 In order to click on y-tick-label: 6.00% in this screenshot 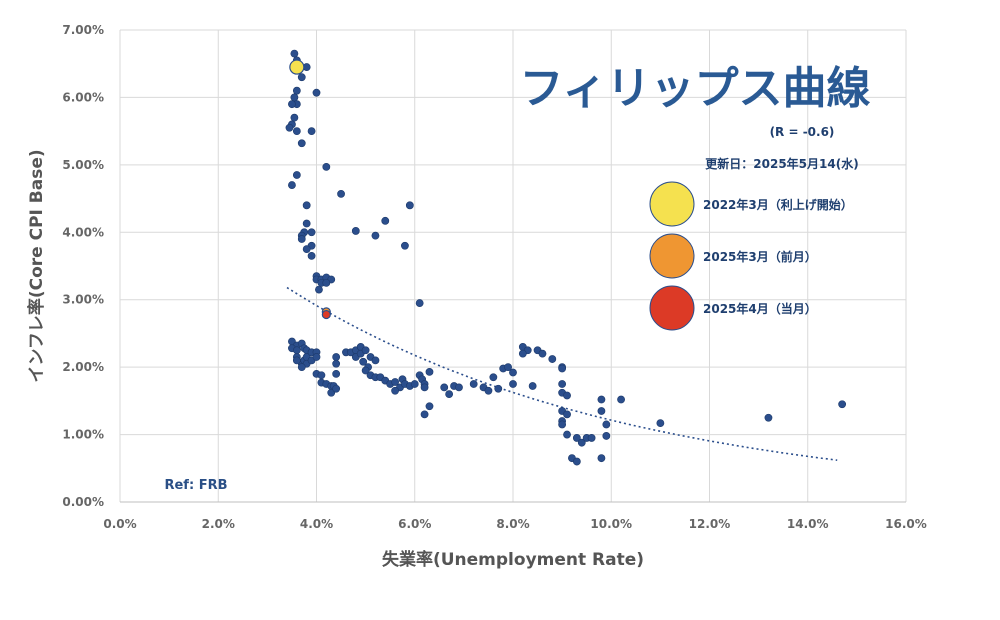, I will do `click(83, 97)`.